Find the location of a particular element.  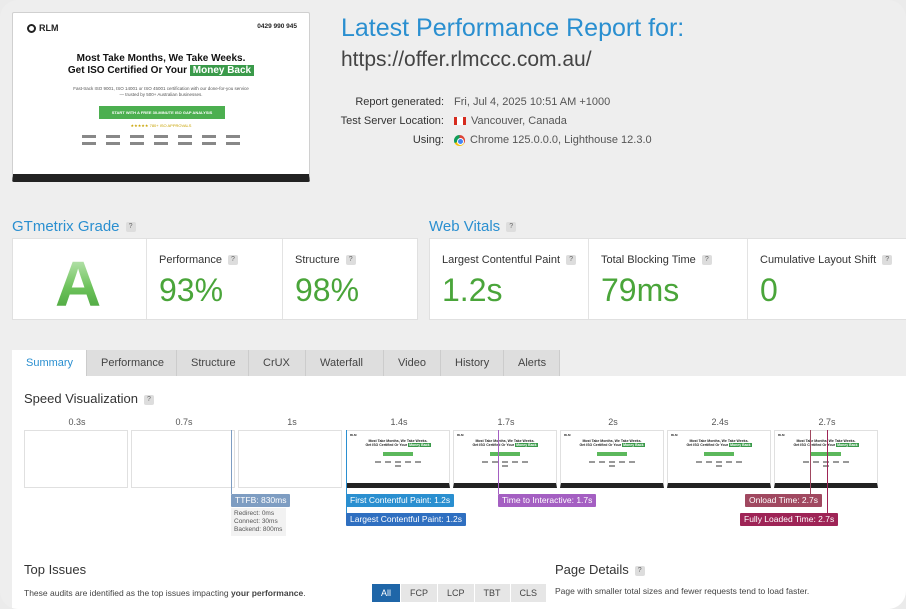

time-label: 0.3s is located at coordinates (77, 422).